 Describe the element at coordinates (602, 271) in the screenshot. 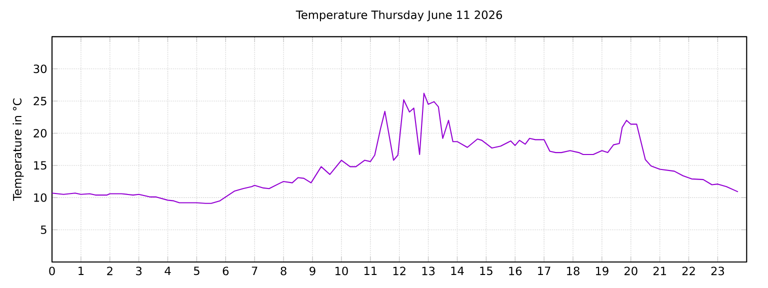

I see `x-tick-label: 19` at that location.